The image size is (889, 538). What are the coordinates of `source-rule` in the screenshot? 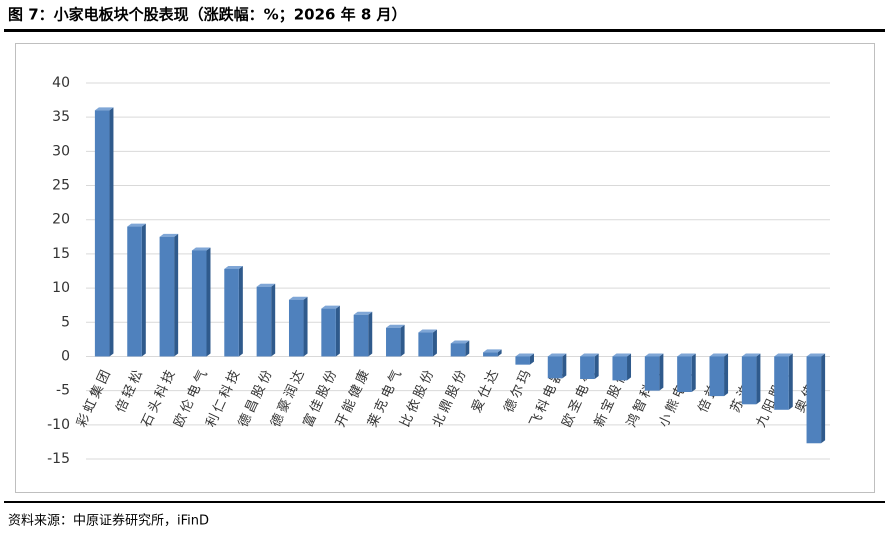 It's located at (444, 502).